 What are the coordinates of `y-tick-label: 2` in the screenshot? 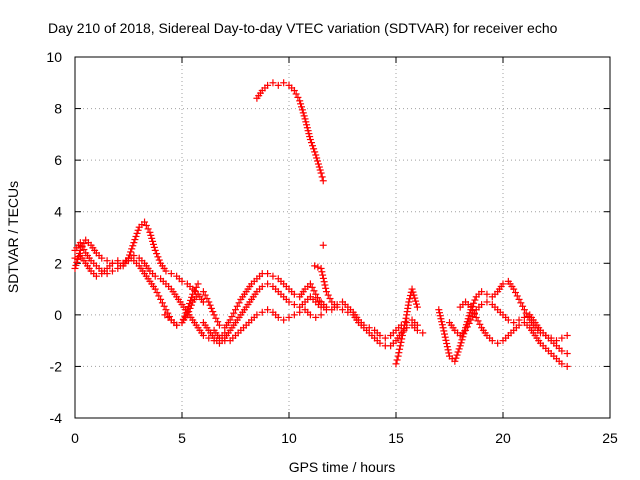 It's located at (58, 263).